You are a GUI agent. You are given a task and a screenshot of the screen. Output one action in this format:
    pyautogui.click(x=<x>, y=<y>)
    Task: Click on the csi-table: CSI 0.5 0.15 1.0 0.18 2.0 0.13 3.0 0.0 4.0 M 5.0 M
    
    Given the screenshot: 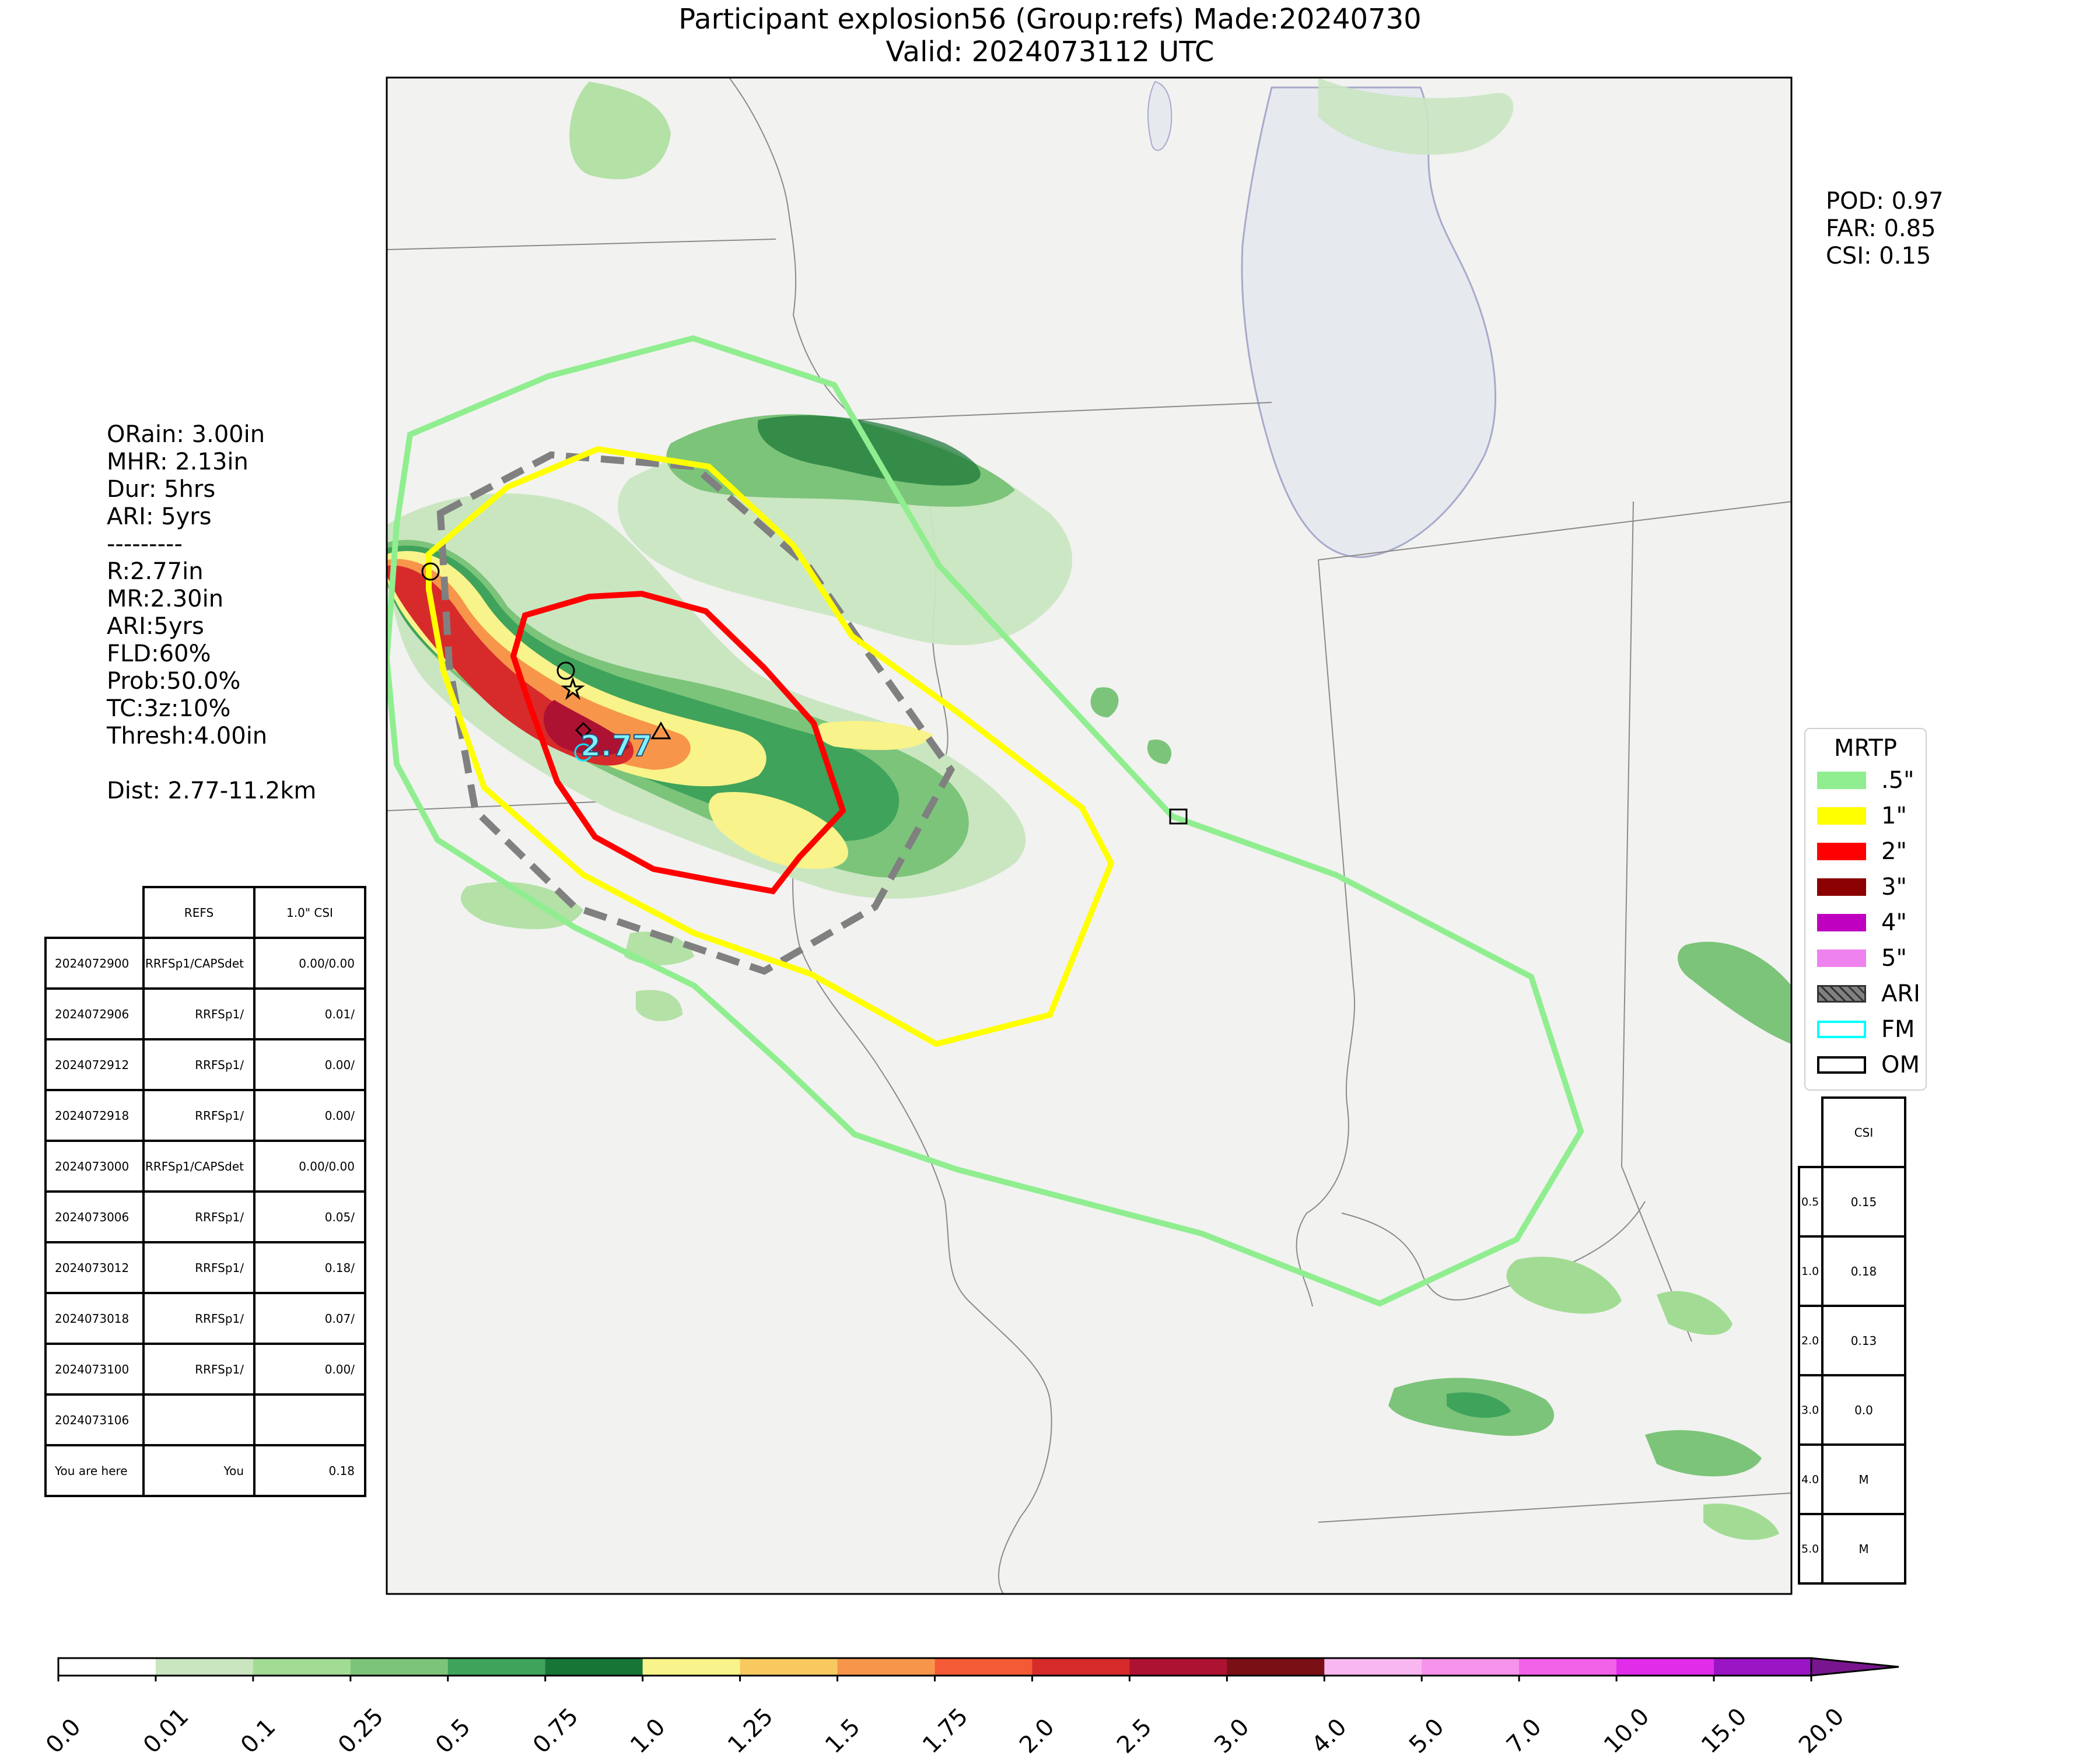 What is the action you would take?
    pyautogui.click(x=1852, y=1341)
    